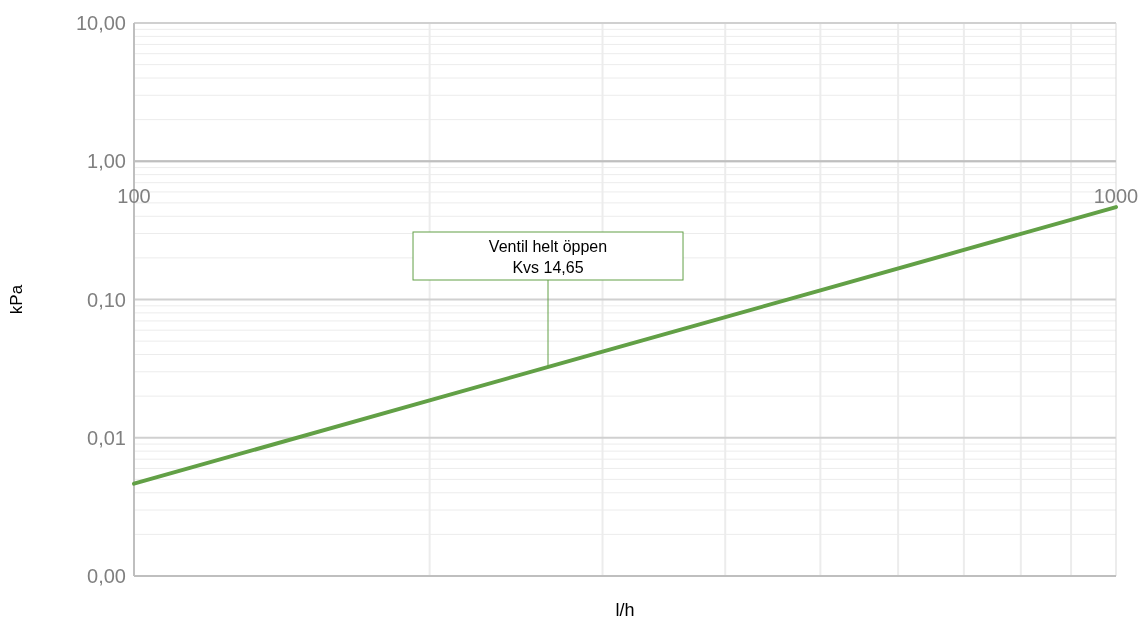 This screenshot has height=624, width=1147. Describe the element at coordinates (106, 299) in the screenshot. I see `y-tick-label: 0,10` at that location.